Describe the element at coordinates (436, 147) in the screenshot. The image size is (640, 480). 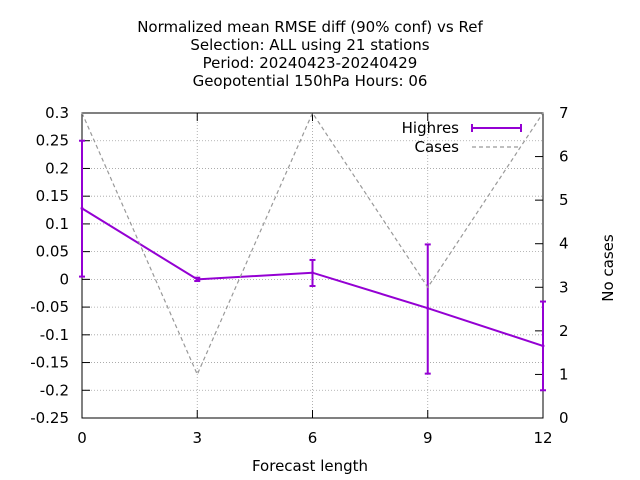
I see `legend-label: Cases` at that location.